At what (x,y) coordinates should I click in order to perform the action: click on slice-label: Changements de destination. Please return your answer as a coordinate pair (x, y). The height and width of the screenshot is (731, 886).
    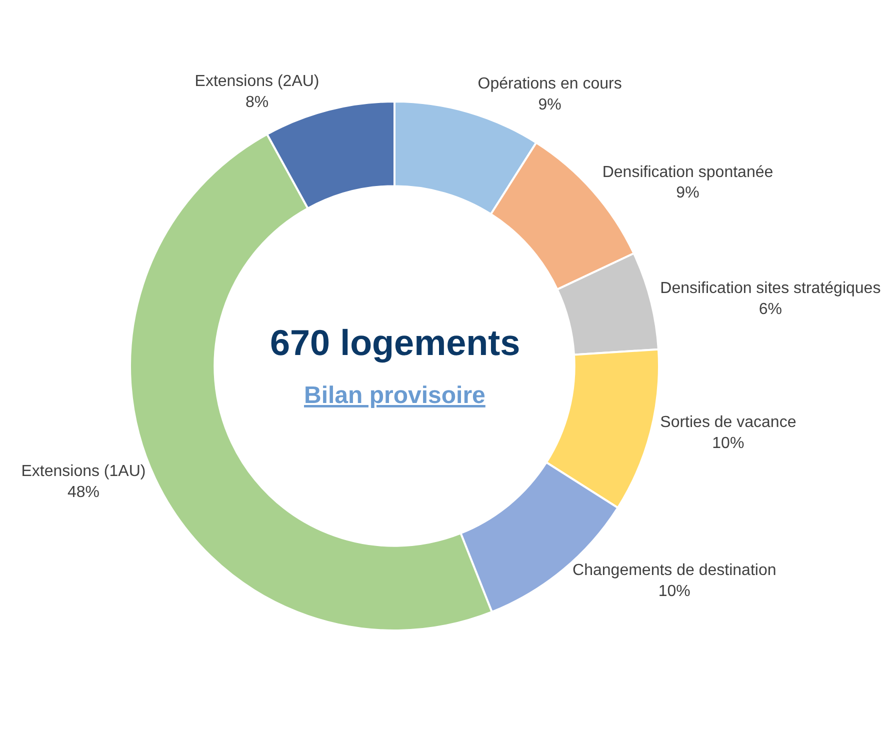
    Looking at the image, I should click on (674, 571).